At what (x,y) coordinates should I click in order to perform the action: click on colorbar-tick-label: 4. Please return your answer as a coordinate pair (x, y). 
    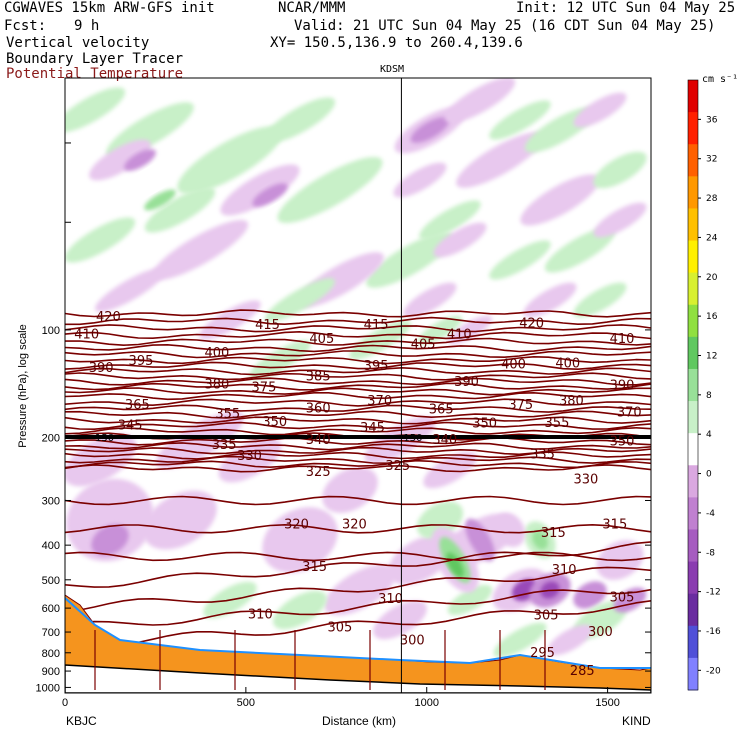
    Looking at the image, I should click on (709, 435).